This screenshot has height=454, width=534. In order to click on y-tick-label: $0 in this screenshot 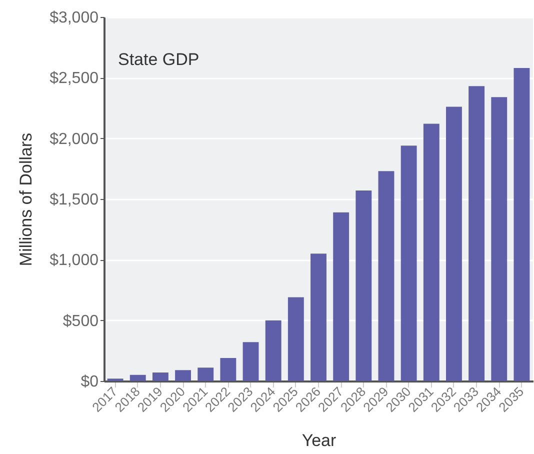, I will do `click(89, 382)`.